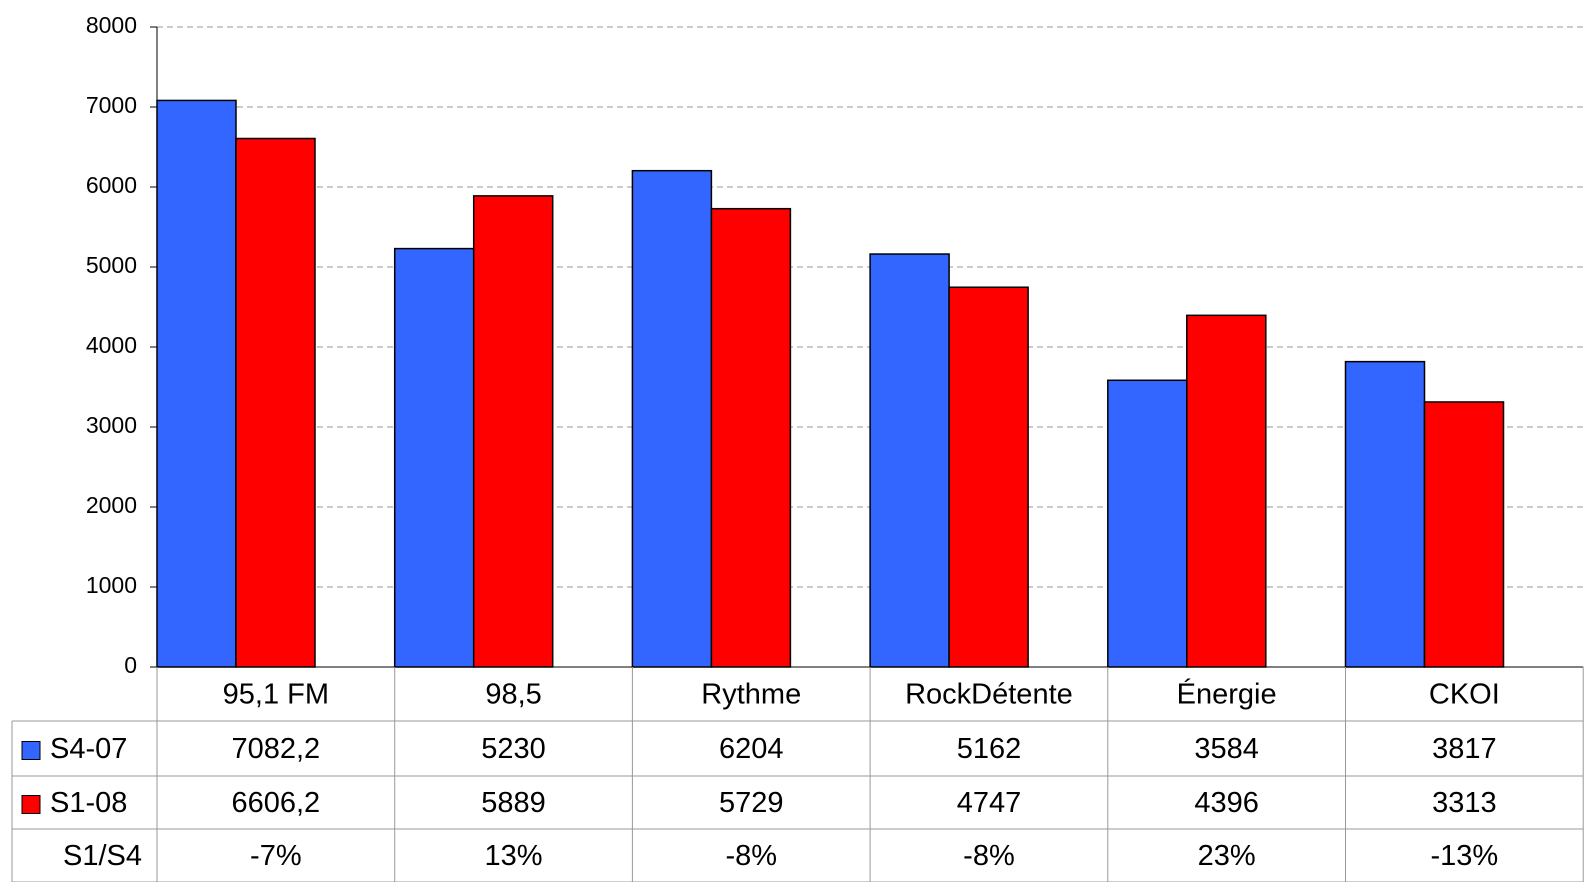 This screenshot has height=882, width=1585. I want to click on x-tick-label: RockDétente, so click(989, 695).